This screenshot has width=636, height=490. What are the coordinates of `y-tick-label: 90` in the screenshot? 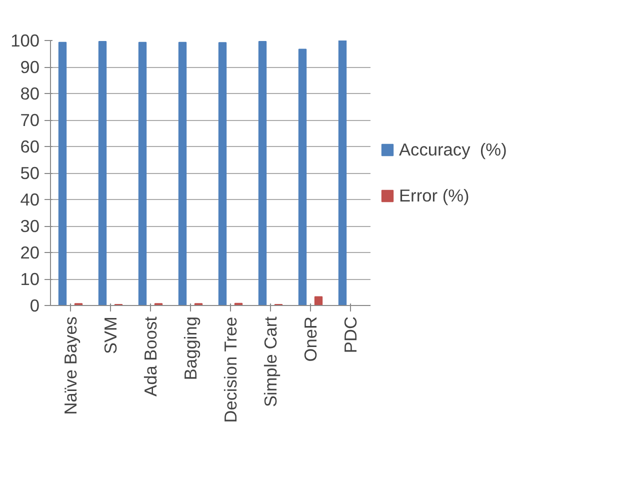 It's located at (30, 67).